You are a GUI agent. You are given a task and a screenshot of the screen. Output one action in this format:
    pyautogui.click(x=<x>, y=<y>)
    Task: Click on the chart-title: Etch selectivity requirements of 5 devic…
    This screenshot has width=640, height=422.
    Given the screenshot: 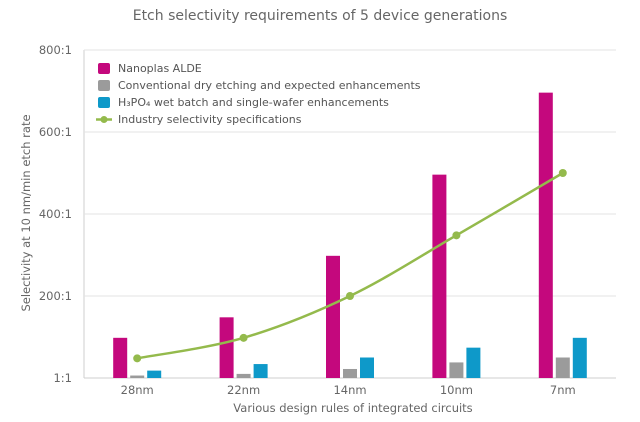 What is the action you would take?
    pyautogui.click(x=320, y=16)
    